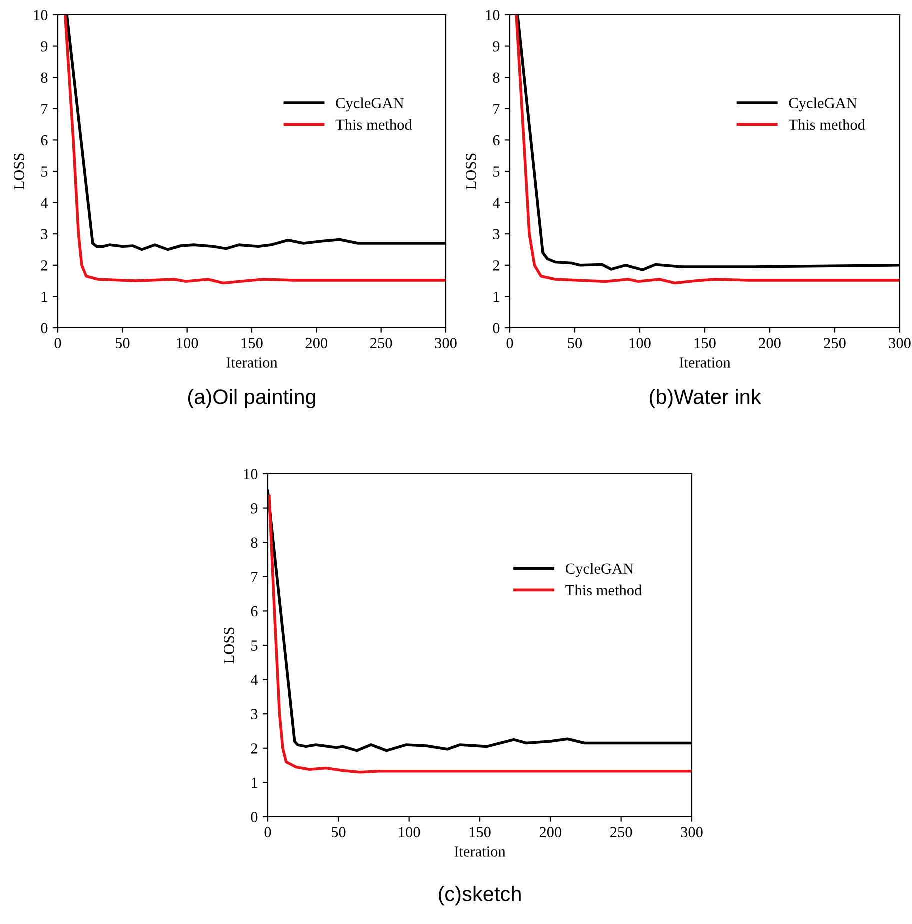 The image size is (912, 924). Describe the element at coordinates (706, 398) in the screenshot. I see `text: (b)Water ink` at that location.